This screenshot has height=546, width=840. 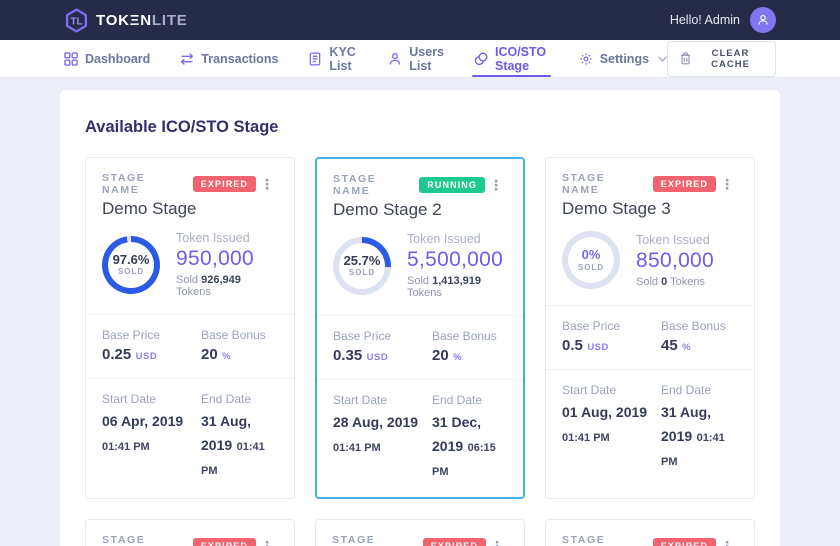 I want to click on gear-icon, so click(x=586, y=59).